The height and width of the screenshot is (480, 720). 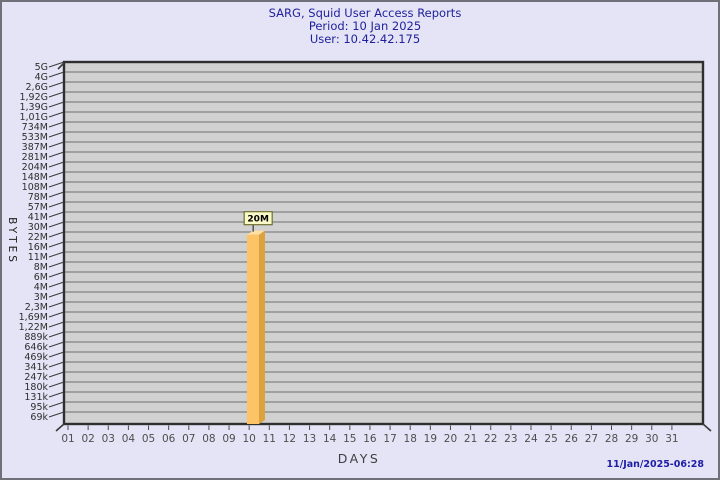 I want to click on x-tick-label: 09, so click(x=228, y=439).